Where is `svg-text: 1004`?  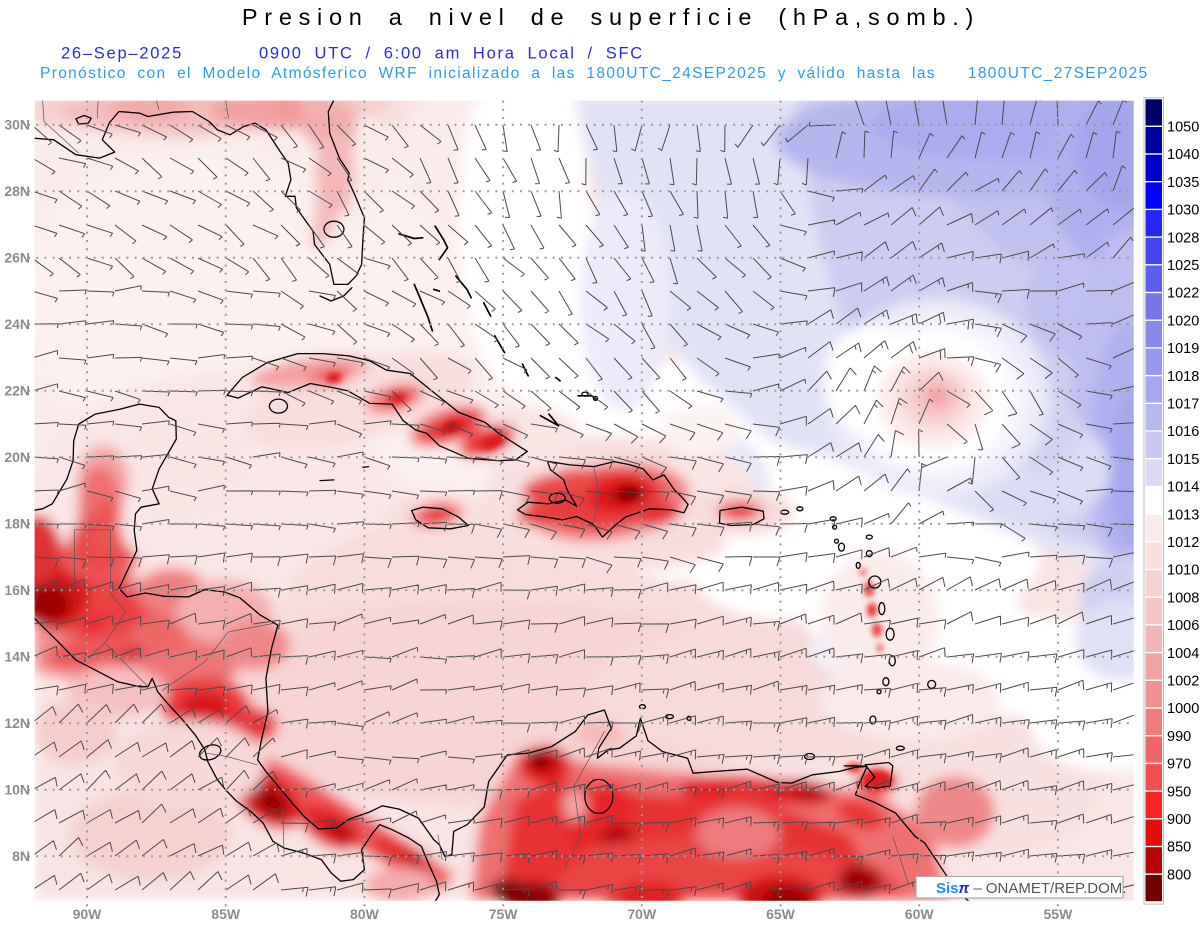 svg-text: 1004 is located at coordinates (1183, 654).